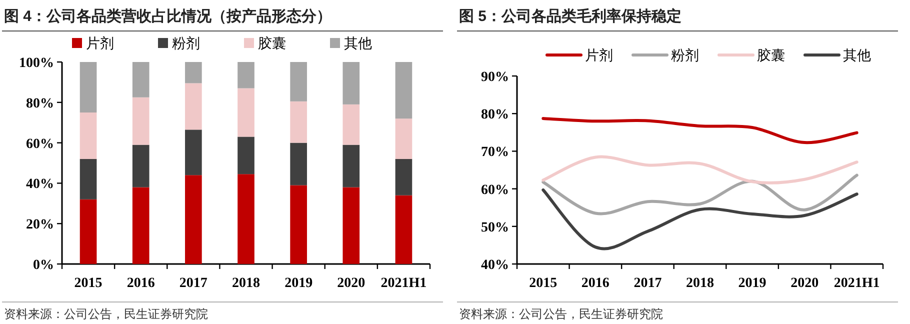  Describe the element at coordinates (43, 265) in the screenshot. I see `y-tick-label: 0%` at that location.